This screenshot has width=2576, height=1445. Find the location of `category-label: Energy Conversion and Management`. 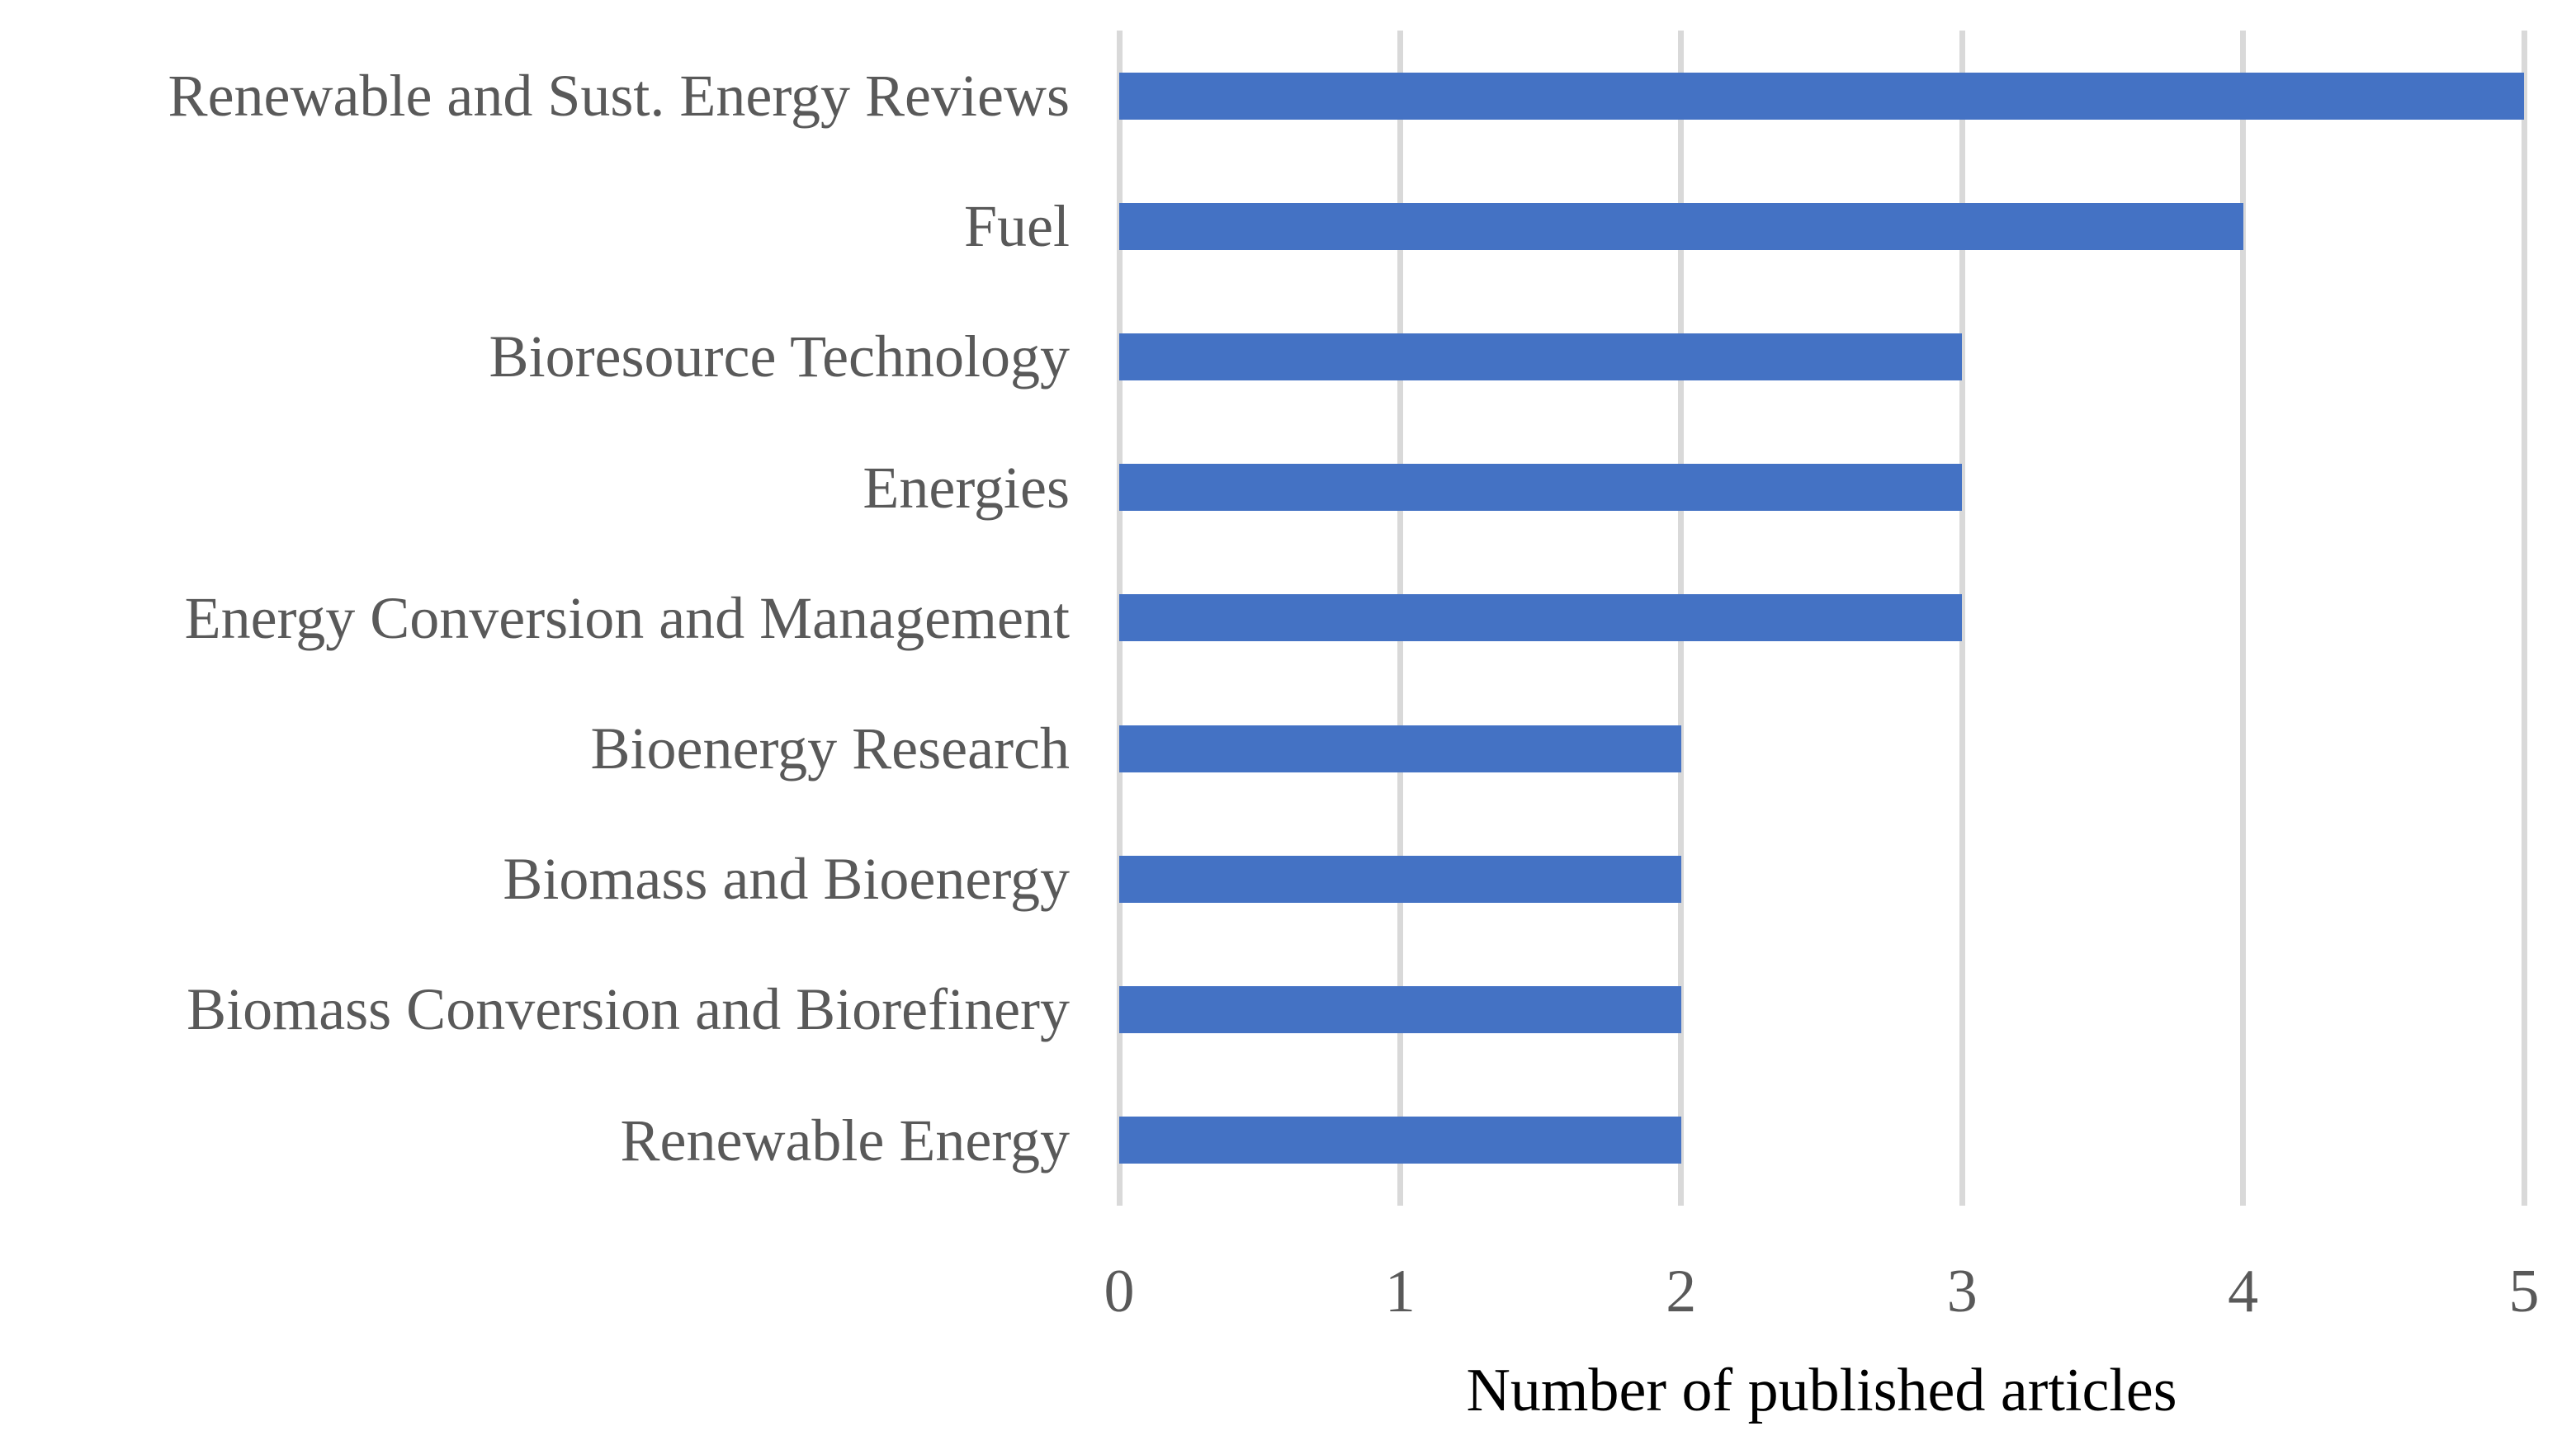

category-label: Energy Conversion and Management is located at coordinates (627, 617).